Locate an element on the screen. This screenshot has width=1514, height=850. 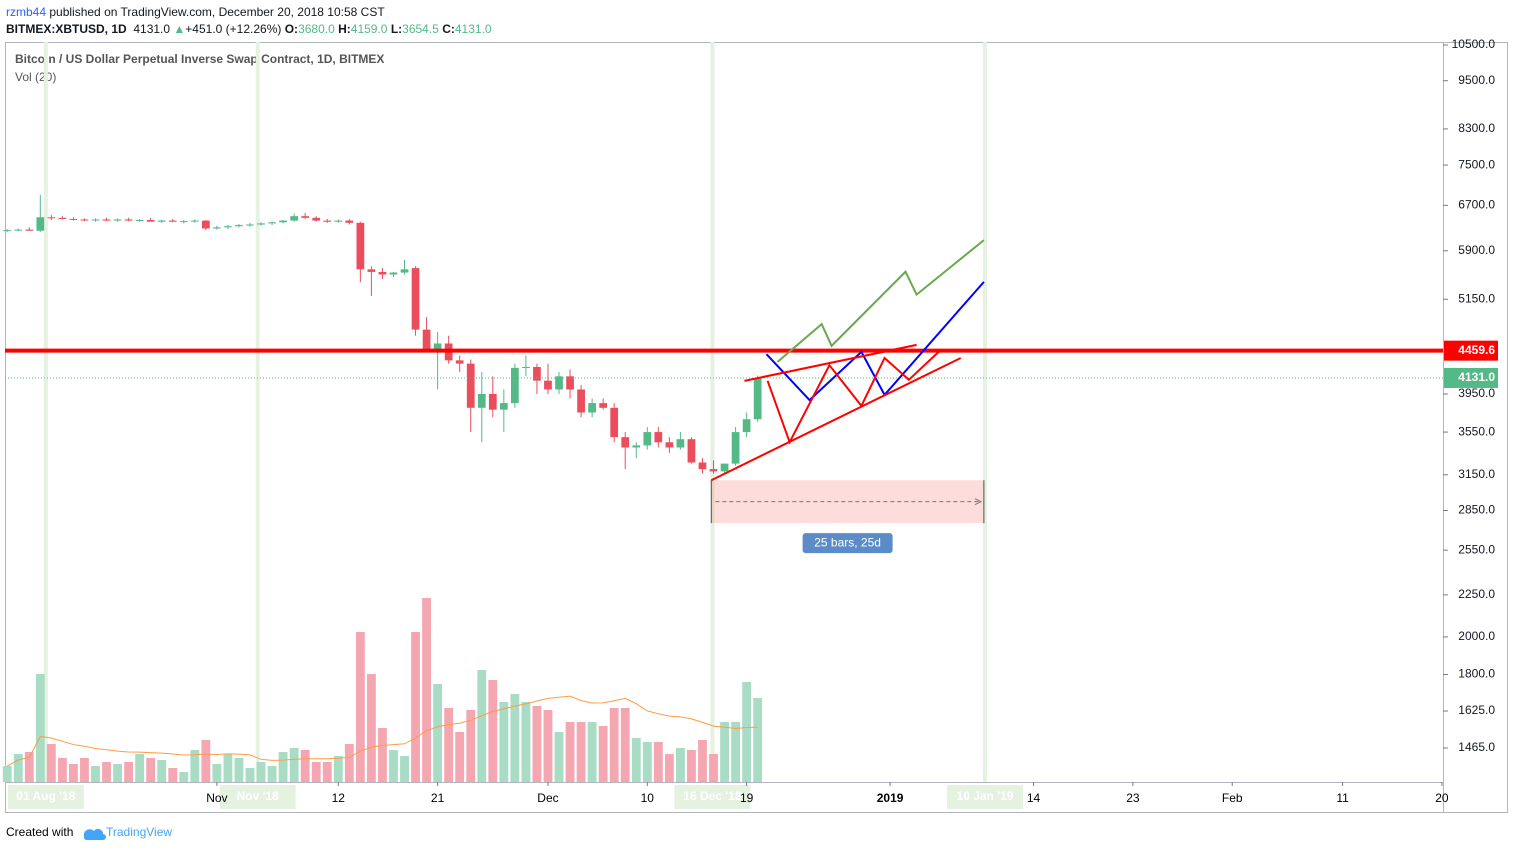
user: rzmb44 is located at coordinates (26, 12).